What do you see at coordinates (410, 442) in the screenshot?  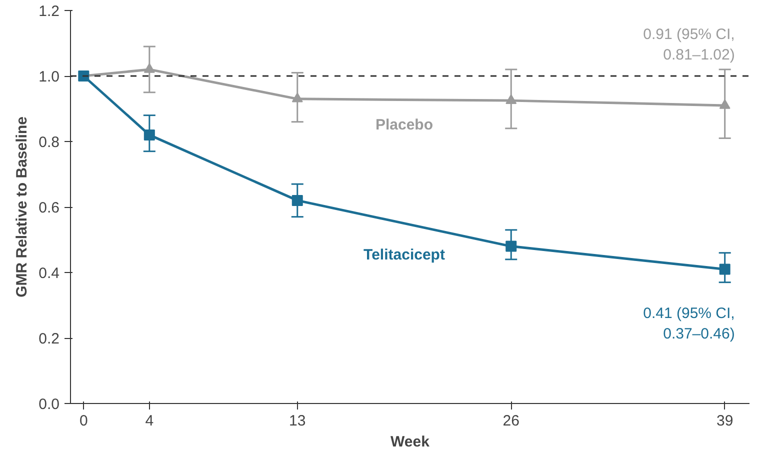 I see `x-axis-title: Week` at bounding box center [410, 442].